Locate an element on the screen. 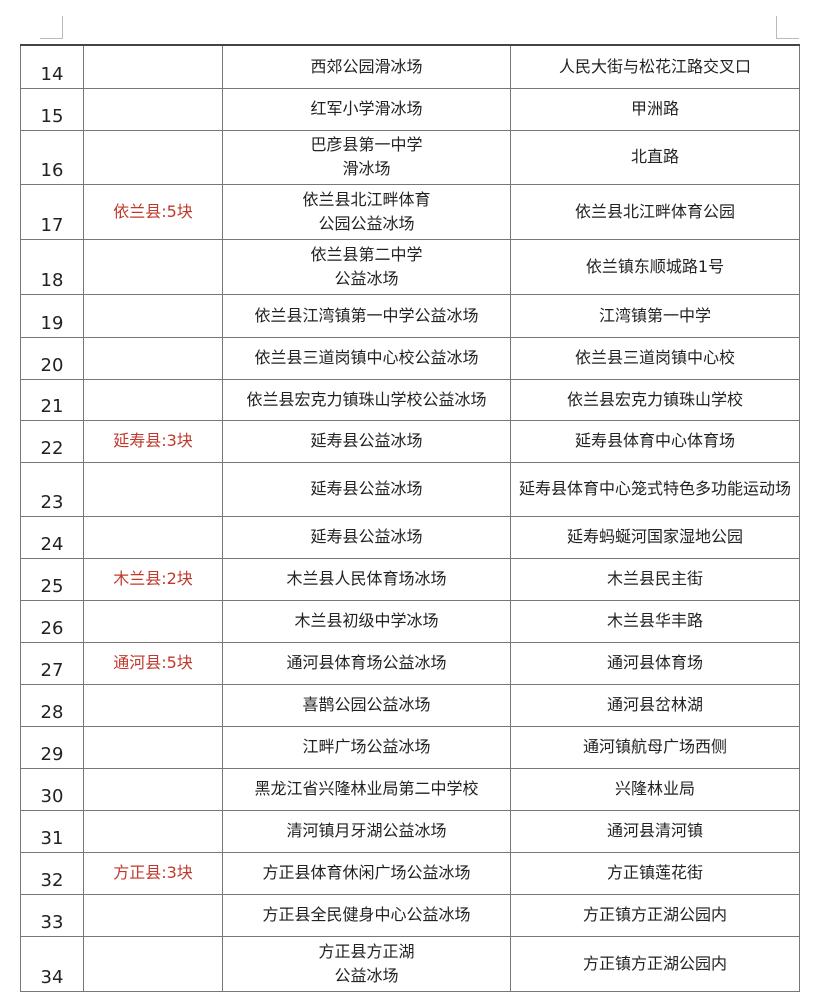  table-row: 34 方正县方正湖 公益冰场 方正镇方正湖公园内 is located at coordinates (410, 963).